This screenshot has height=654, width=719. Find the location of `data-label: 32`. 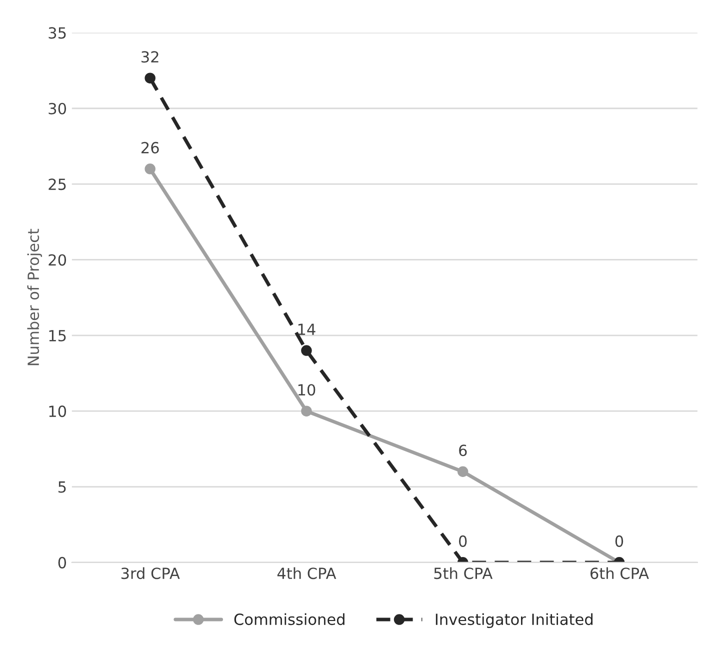

data-label: 32 is located at coordinates (150, 57).